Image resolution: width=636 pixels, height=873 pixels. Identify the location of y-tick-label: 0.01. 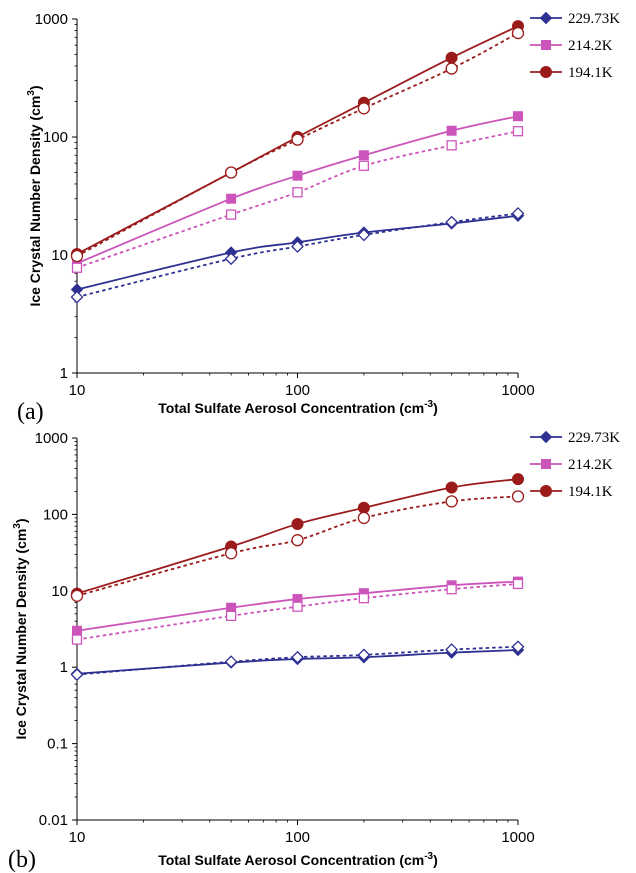
(53, 820).